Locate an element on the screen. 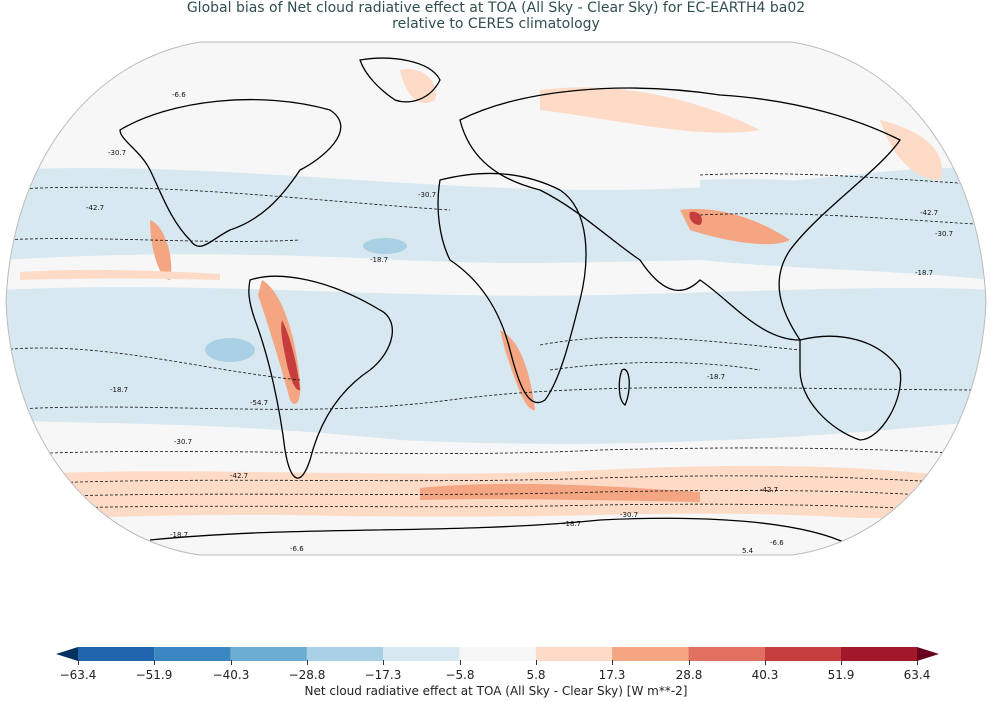 The height and width of the screenshot is (702, 992). tick-label: −5.8 is located at coordinates (460, 675).